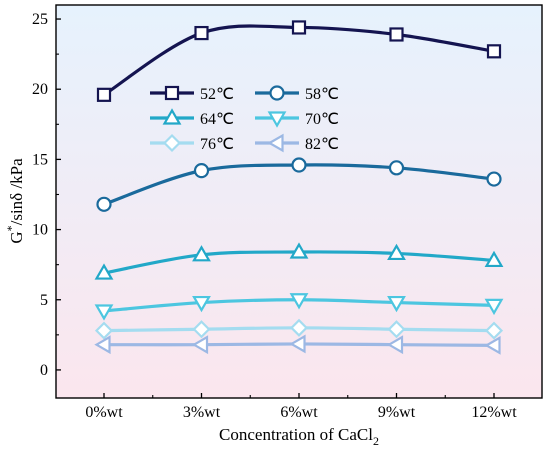 The width and height of the screenshot is (550, 449). What do you see at coordinates (192, 118) in the screenshot?
I see `legend-item: 64℃` at bounding box center [192, 118].